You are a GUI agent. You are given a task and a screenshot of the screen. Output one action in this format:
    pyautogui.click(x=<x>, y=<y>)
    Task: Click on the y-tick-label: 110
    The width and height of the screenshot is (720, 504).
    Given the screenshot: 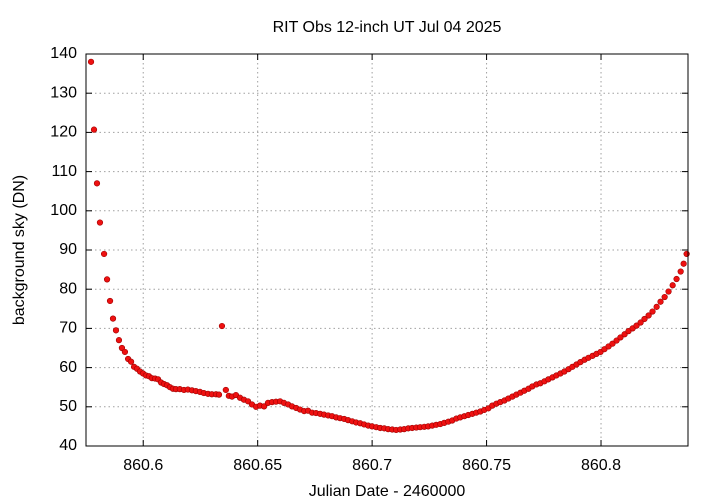 What is the action you would take?
    pyautogui.click(x=64, y=171)
    